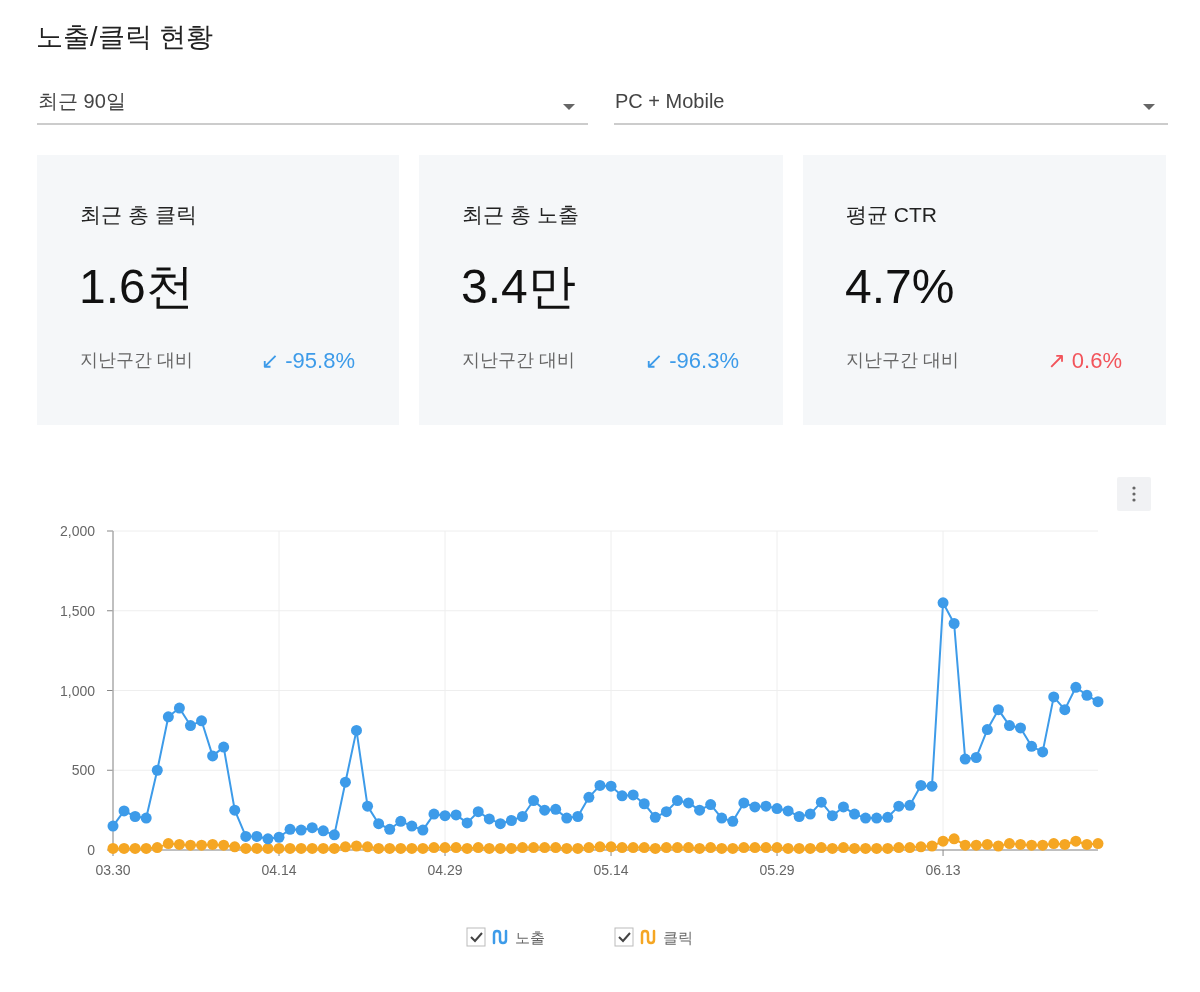  What do you see at coordinates (83, 770) in the screenshot?
I see `y-tick-label: 500` at bounding box center [83, 770].